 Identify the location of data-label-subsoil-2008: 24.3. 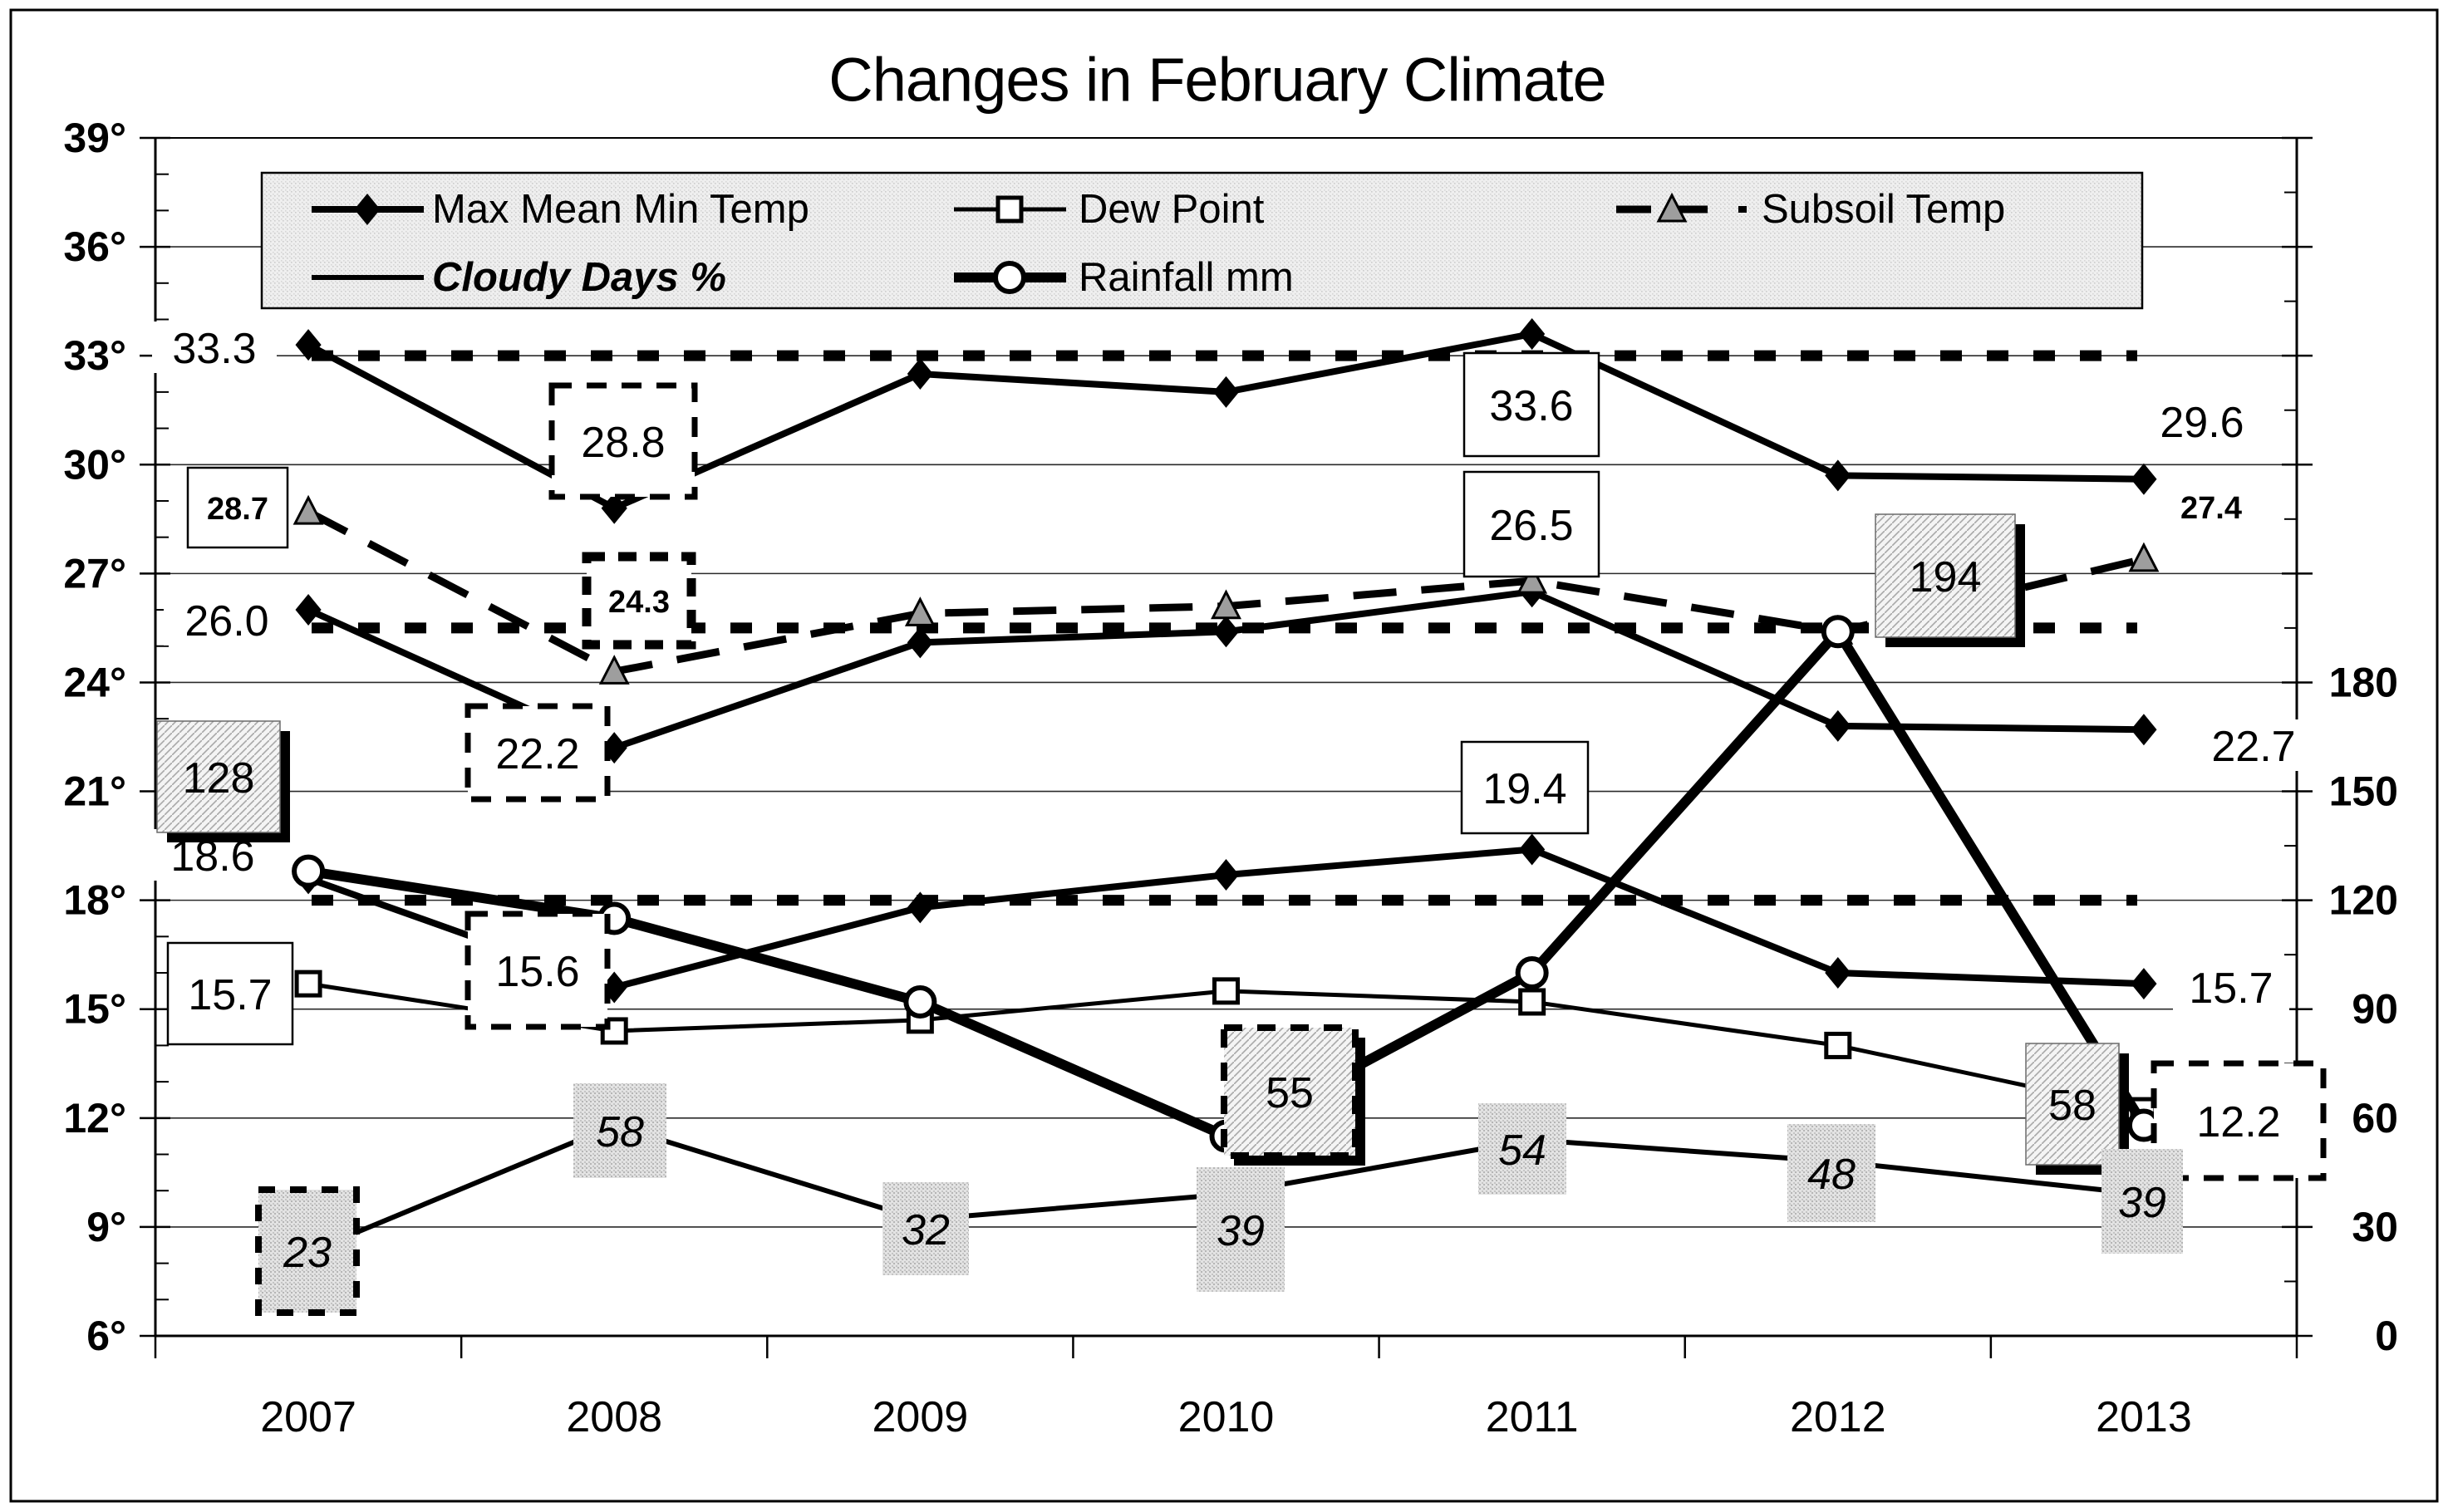
(639, 601).